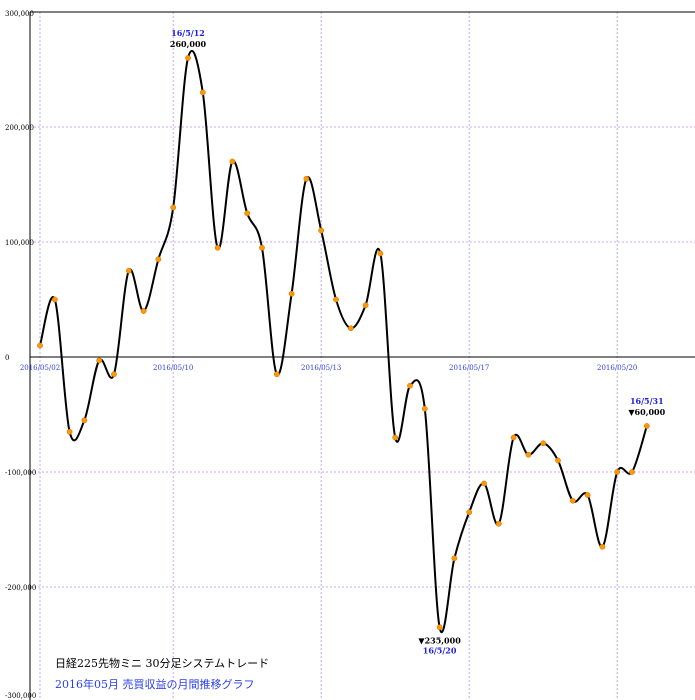 This screenshot has height=700, width=695. Describe the element at coordinates (321, 368) in the screenshot. I see `x-tick-label: 2016/05/13` at that location.